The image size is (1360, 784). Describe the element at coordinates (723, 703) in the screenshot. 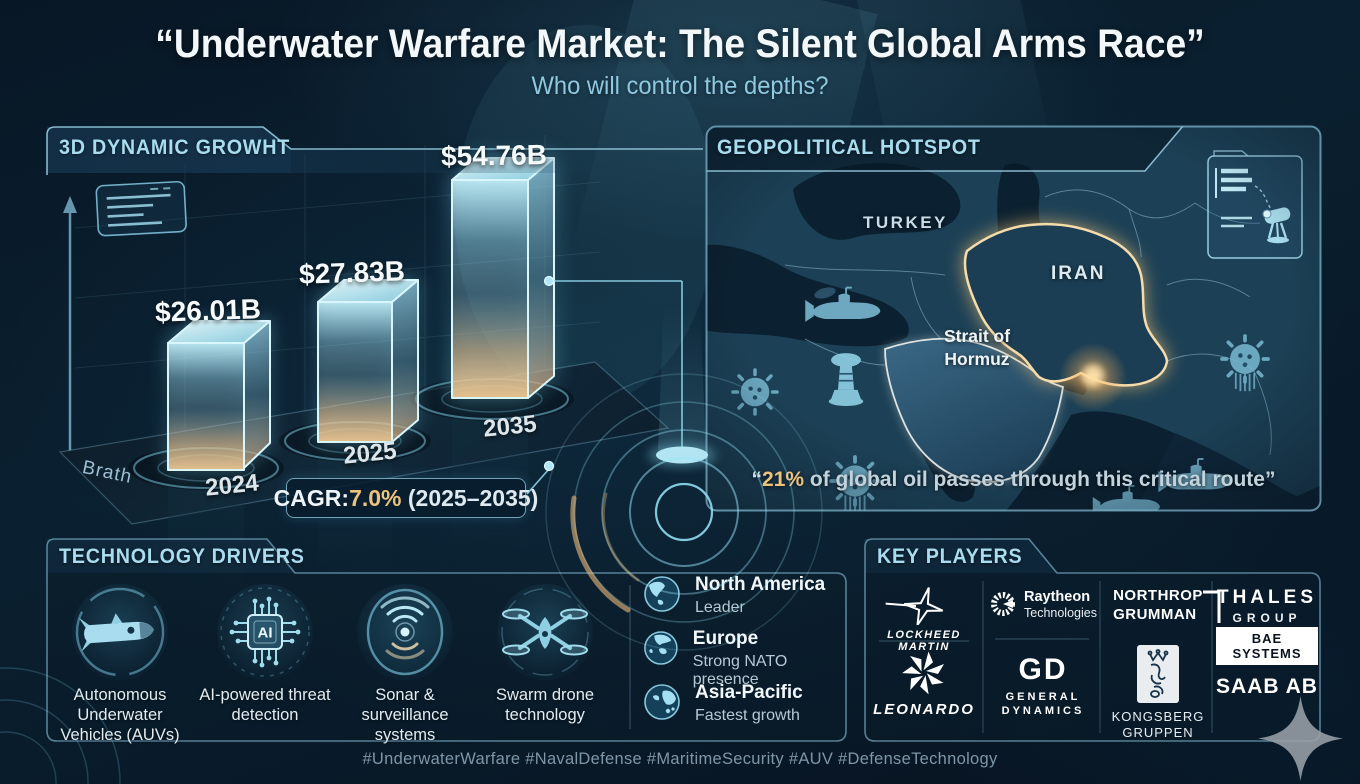

I see `region-asia-pacific: Asia-Pacific Fastest growth` at that location.